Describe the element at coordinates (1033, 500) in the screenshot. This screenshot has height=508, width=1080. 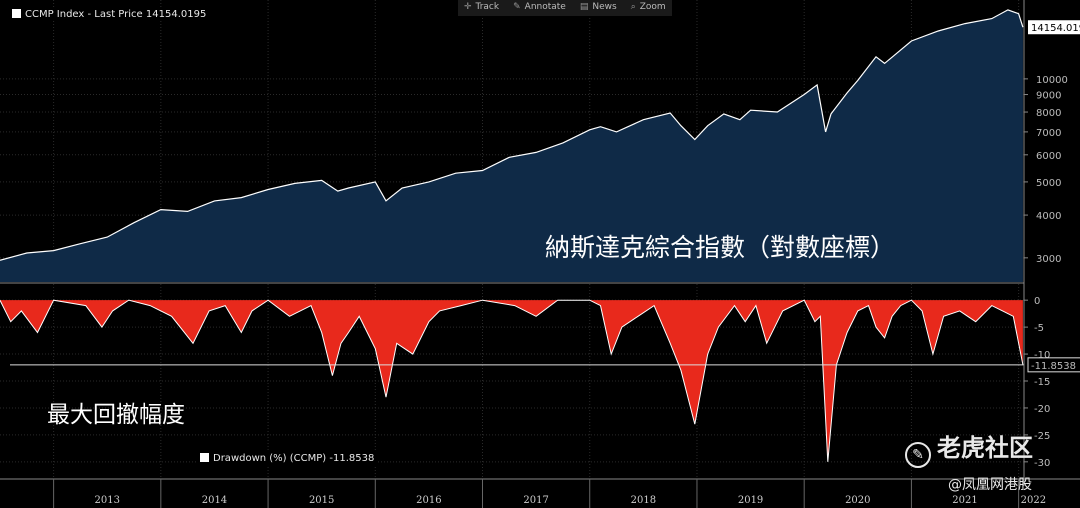
I see `x-tick-label: 2022` at that location.